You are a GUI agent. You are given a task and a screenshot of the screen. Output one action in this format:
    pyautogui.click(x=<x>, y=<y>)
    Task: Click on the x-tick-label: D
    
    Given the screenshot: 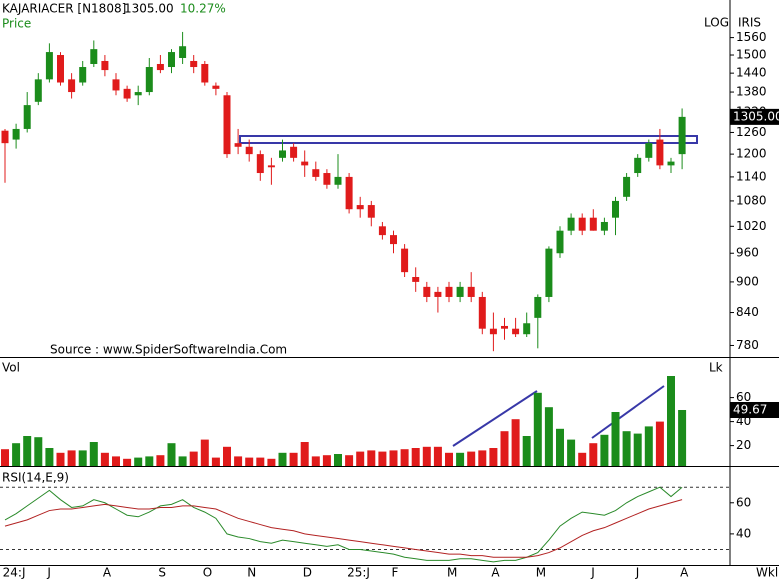 What is the action you would take?
    pyautogui.click(x=307, y=573)
    